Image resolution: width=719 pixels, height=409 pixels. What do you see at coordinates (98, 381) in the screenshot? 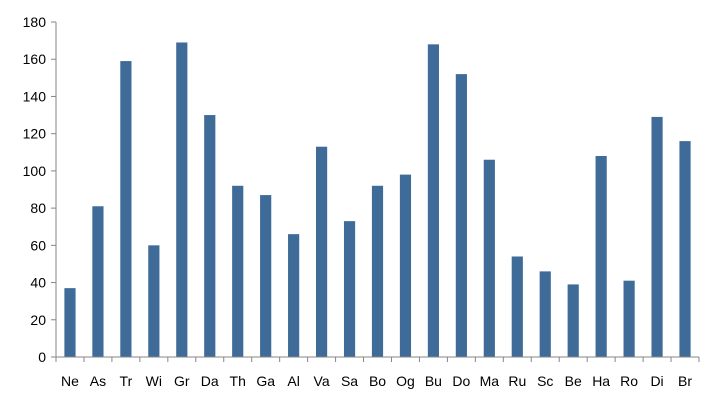
I see `x-tick-label: As` at bounding box center [98, 381].